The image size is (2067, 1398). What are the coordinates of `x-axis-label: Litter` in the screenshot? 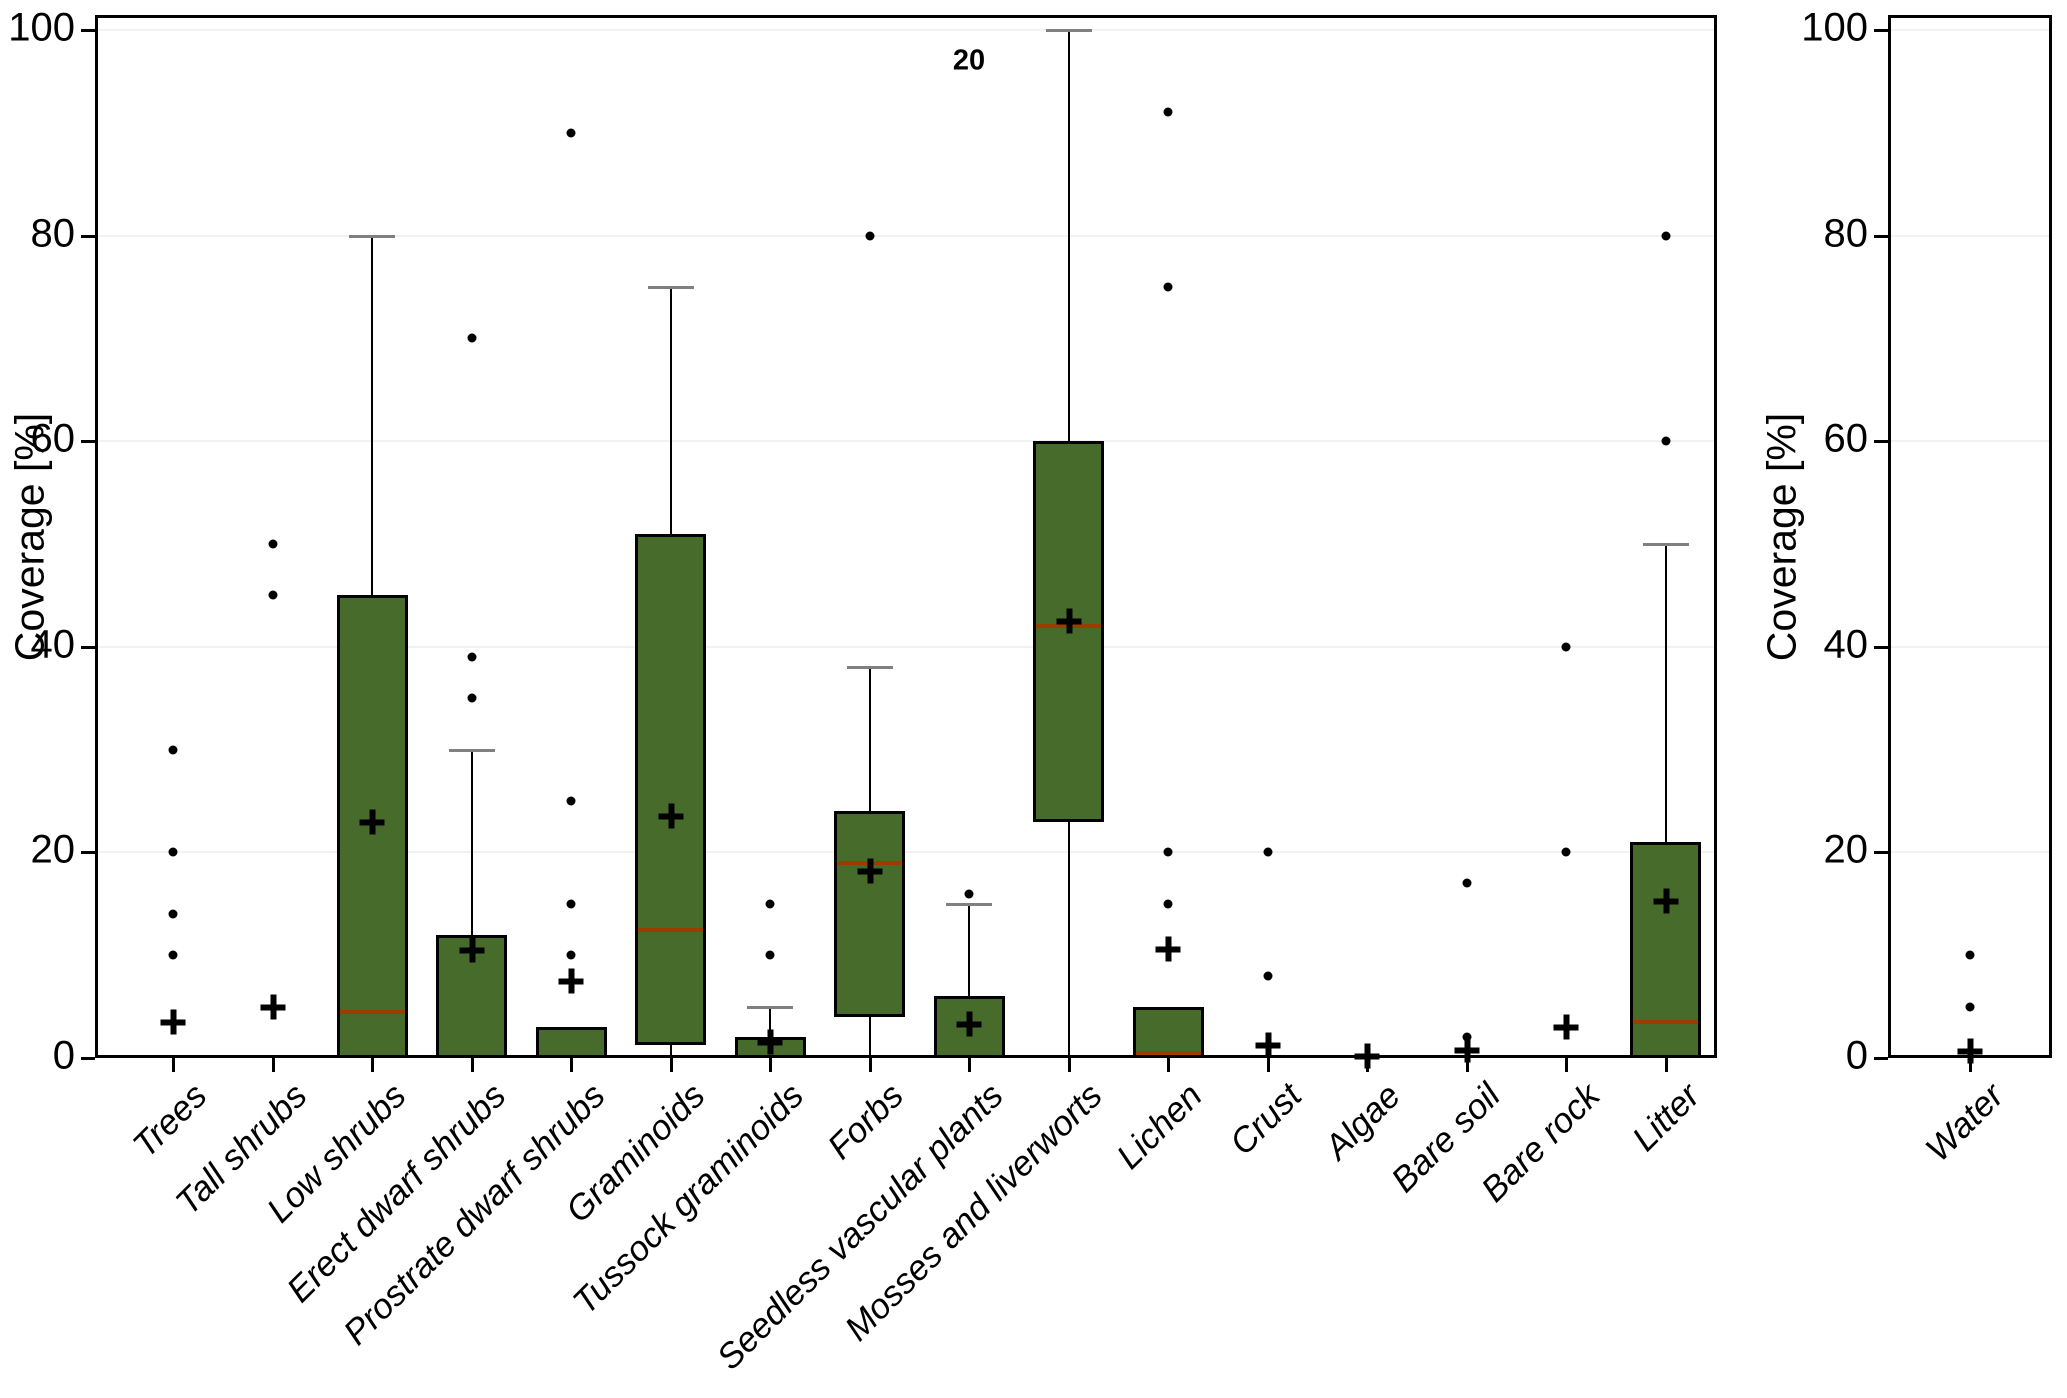 It's located at (1666, 1117).